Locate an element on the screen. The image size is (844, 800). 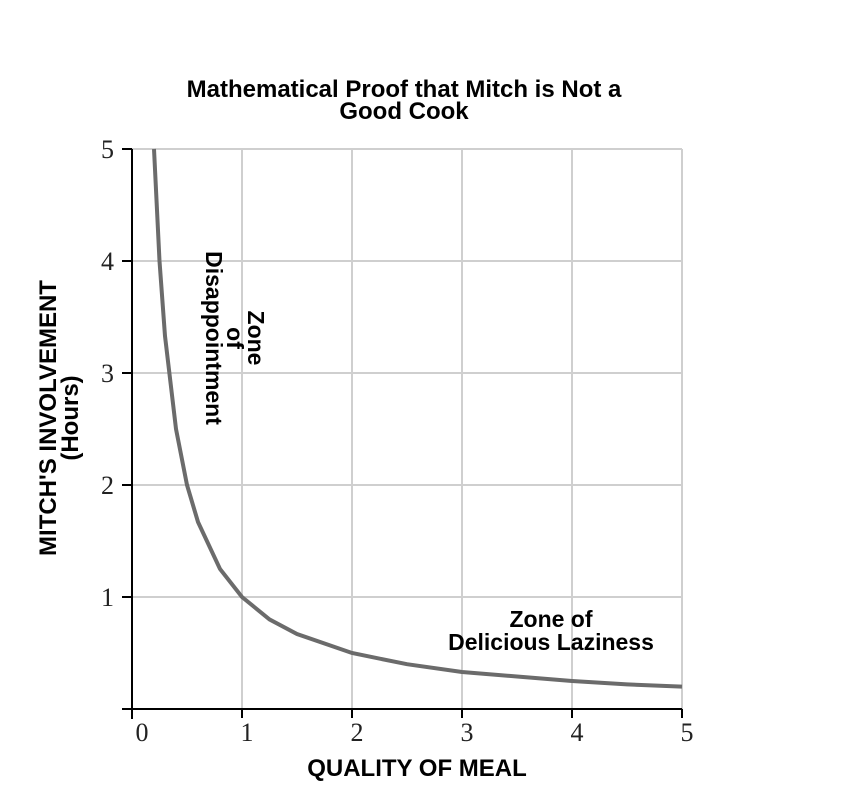
annotation-2-line-1: Zone of is located at coordinates (550, 619).